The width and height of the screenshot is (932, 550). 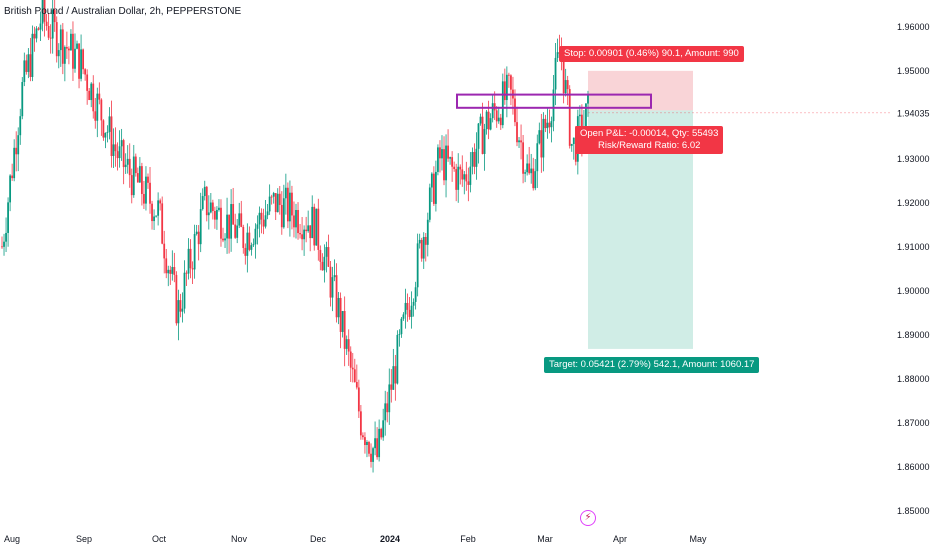 I want to click on y-tick-label: 1.88000, so click(x=913, y=379).